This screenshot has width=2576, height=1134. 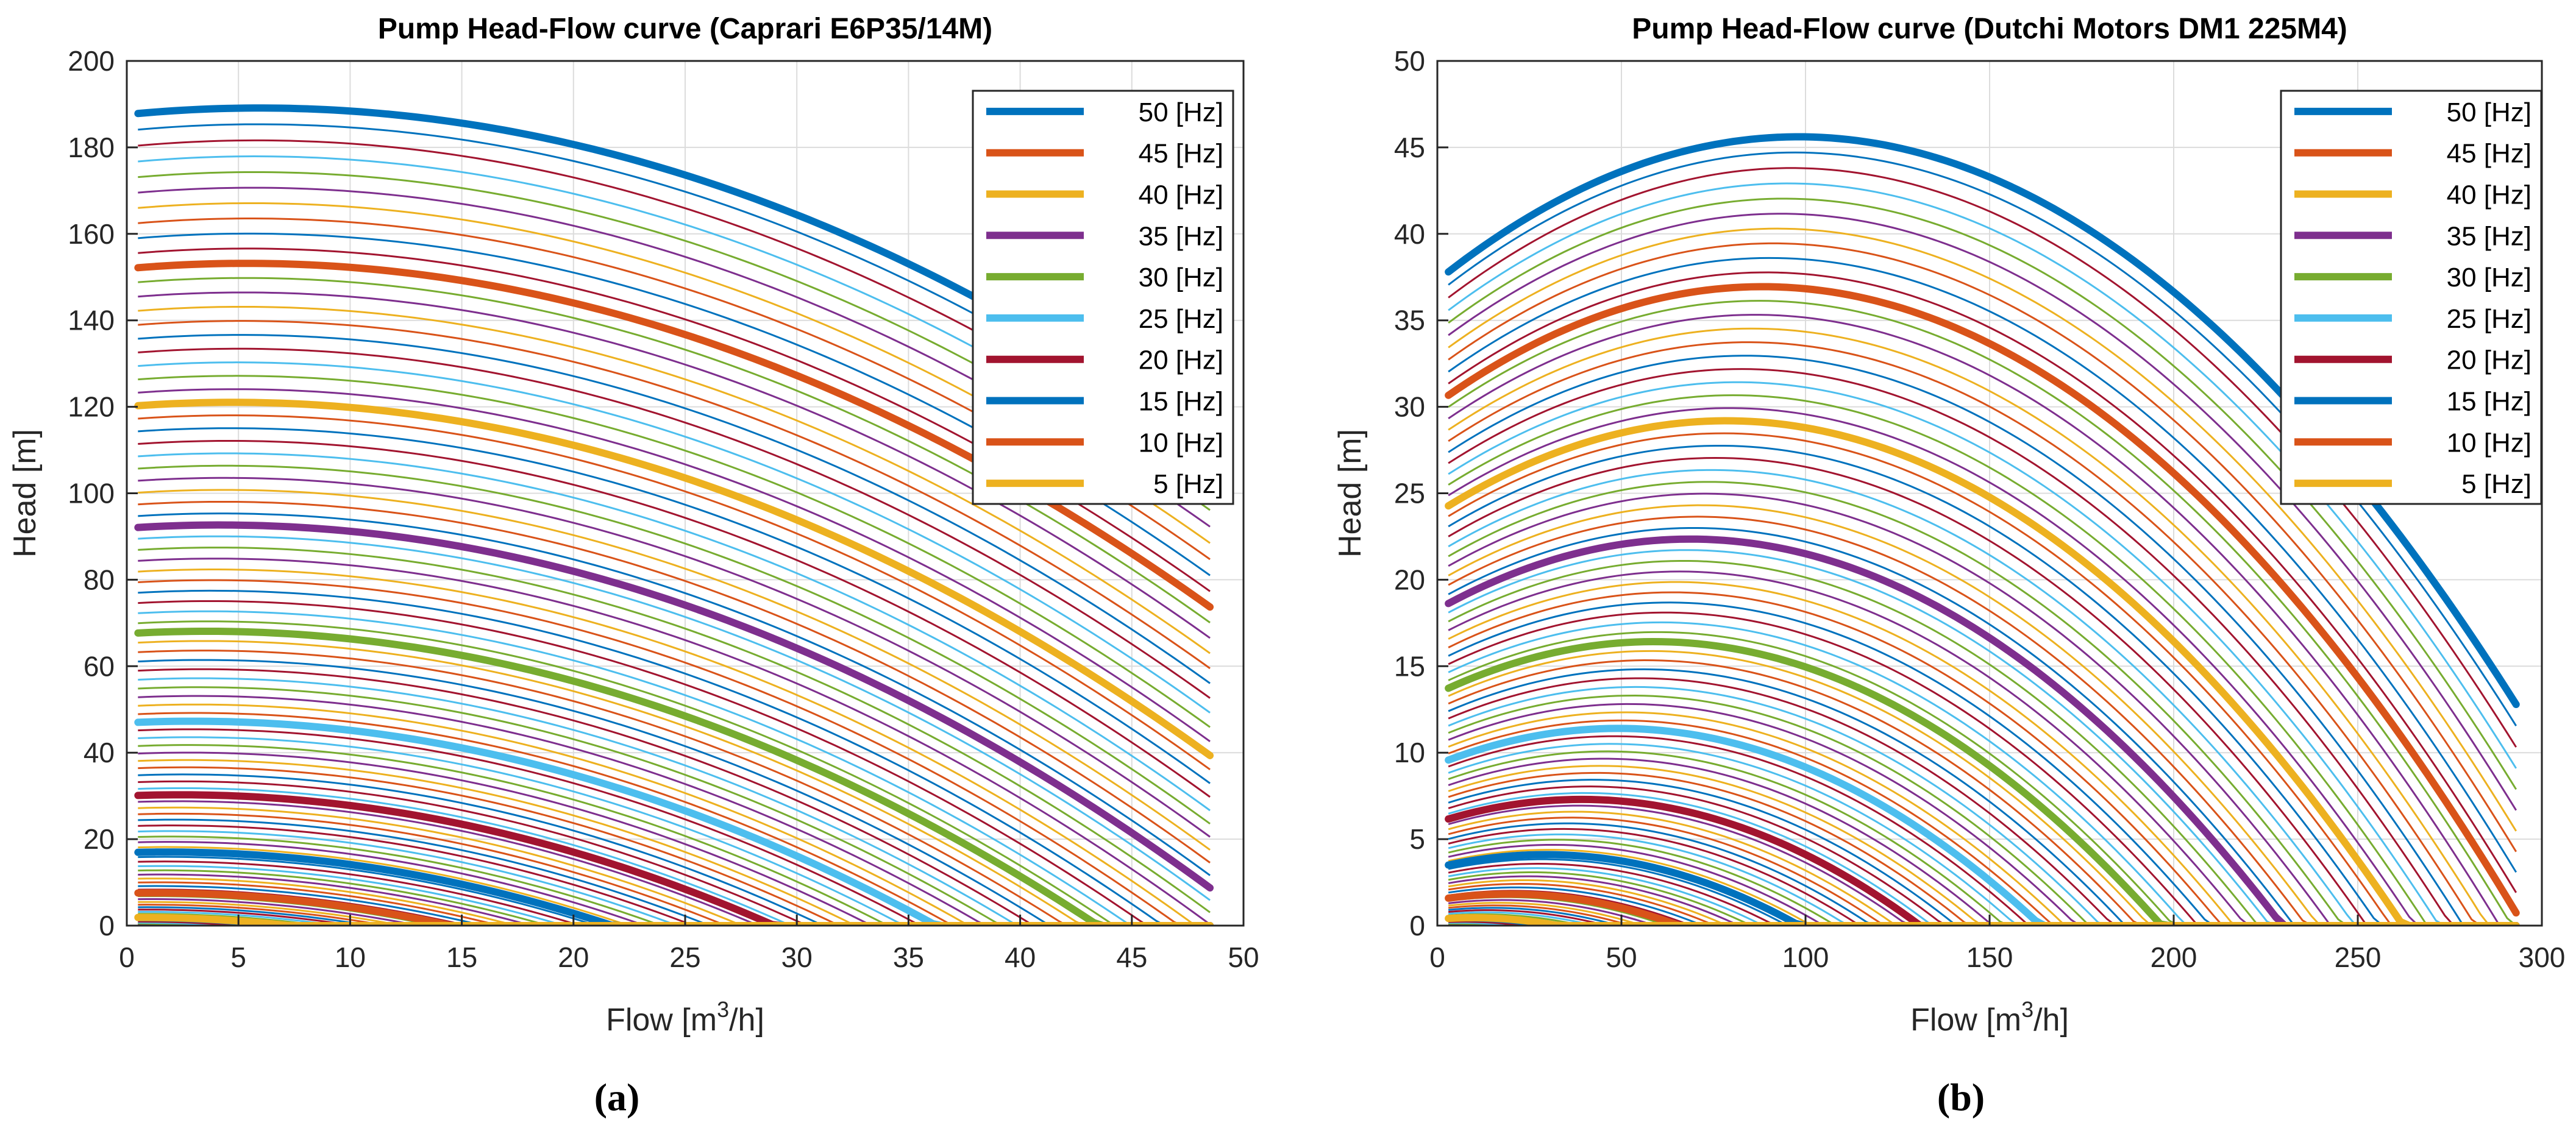 What do you see at coordinates (1621, 957) in the screenshot?
I see `x-tick-label: 50` at bounding box center [1621, 957].